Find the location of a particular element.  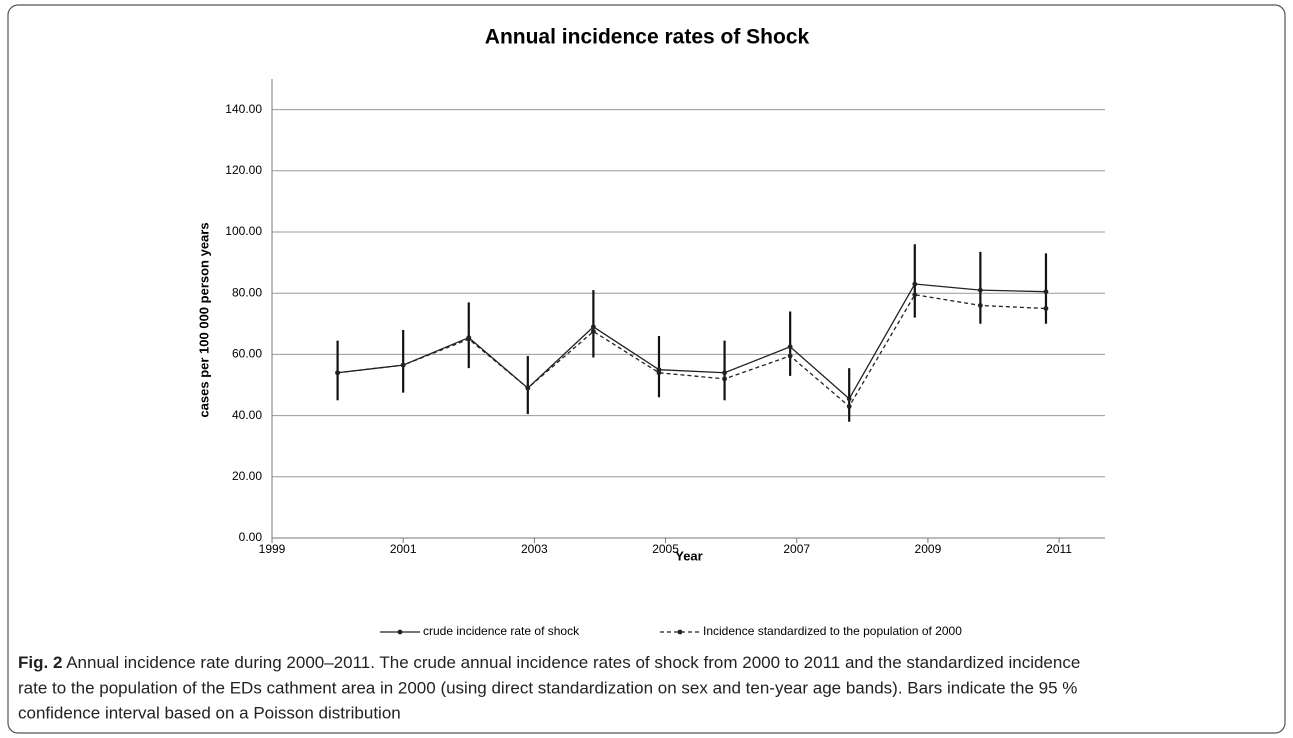

y-tick-label: 40.00 is located at coordinates (247, 415).